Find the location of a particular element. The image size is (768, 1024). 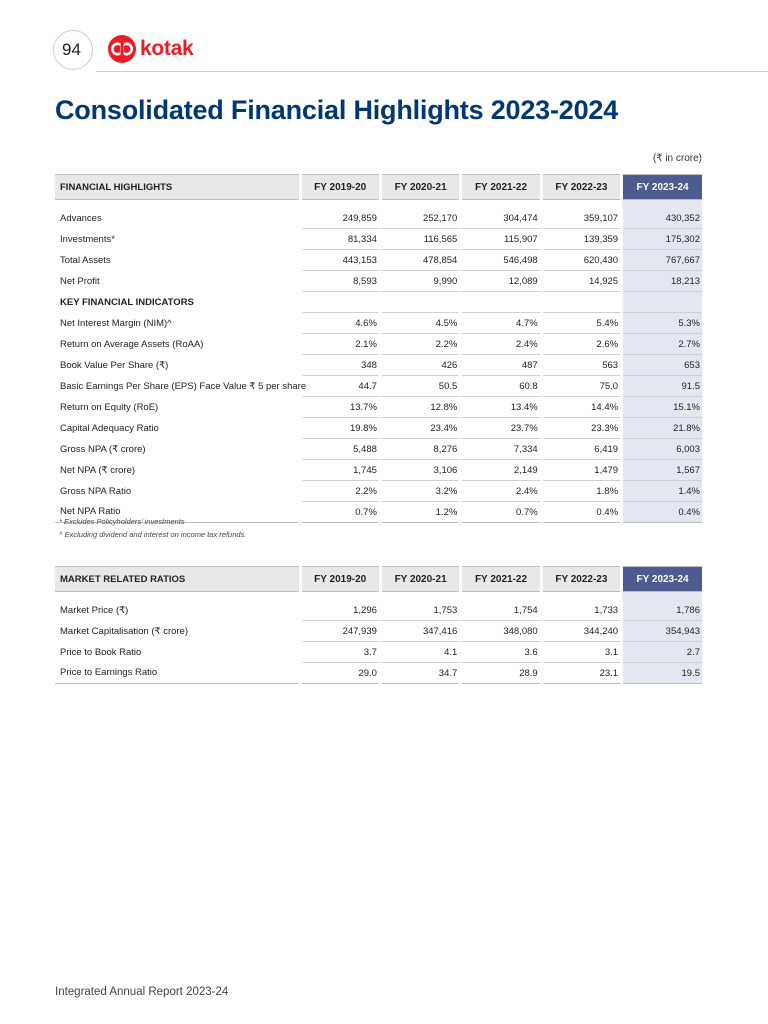

row-label: Market Price (₹) is located at coordinates (94, 610).